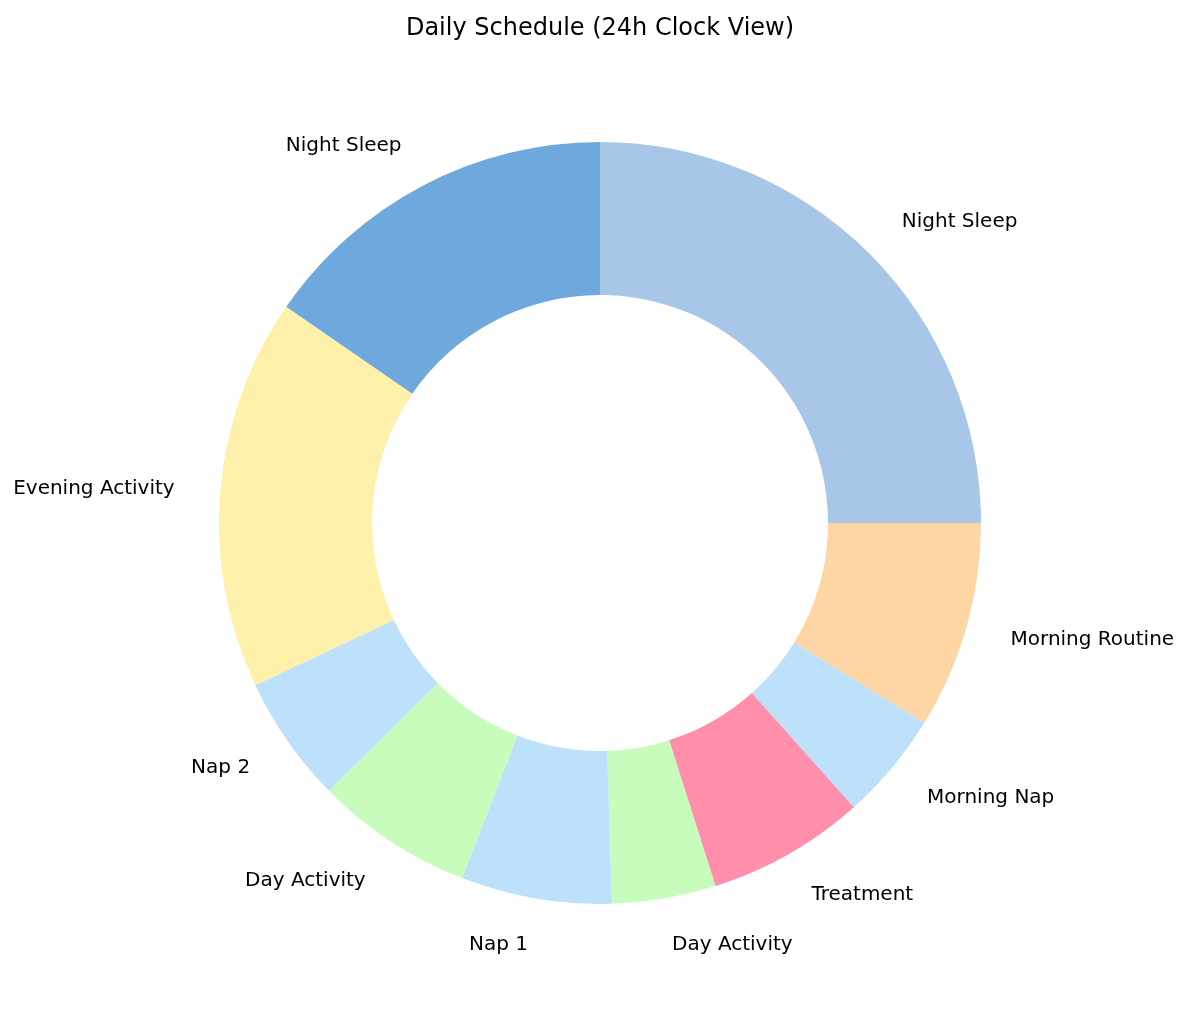  I want to click on slice-label: Treatment, so click(862, 892).